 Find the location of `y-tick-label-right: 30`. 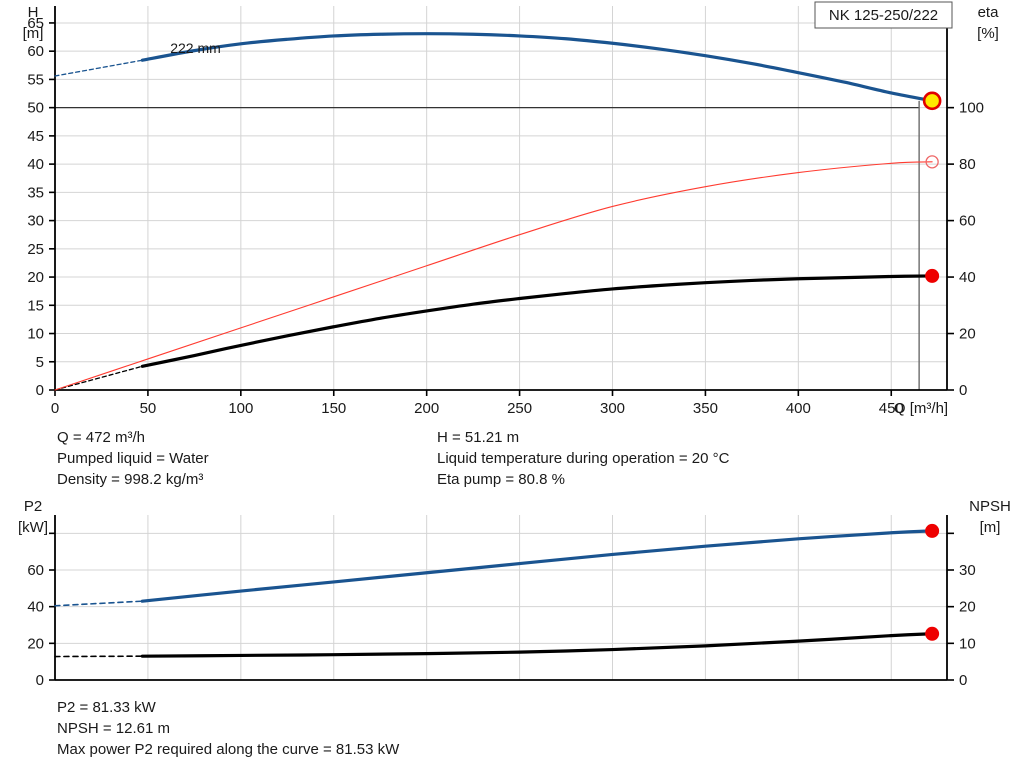

y-tick-label-right: 30 is located at coordinates (967, 570).